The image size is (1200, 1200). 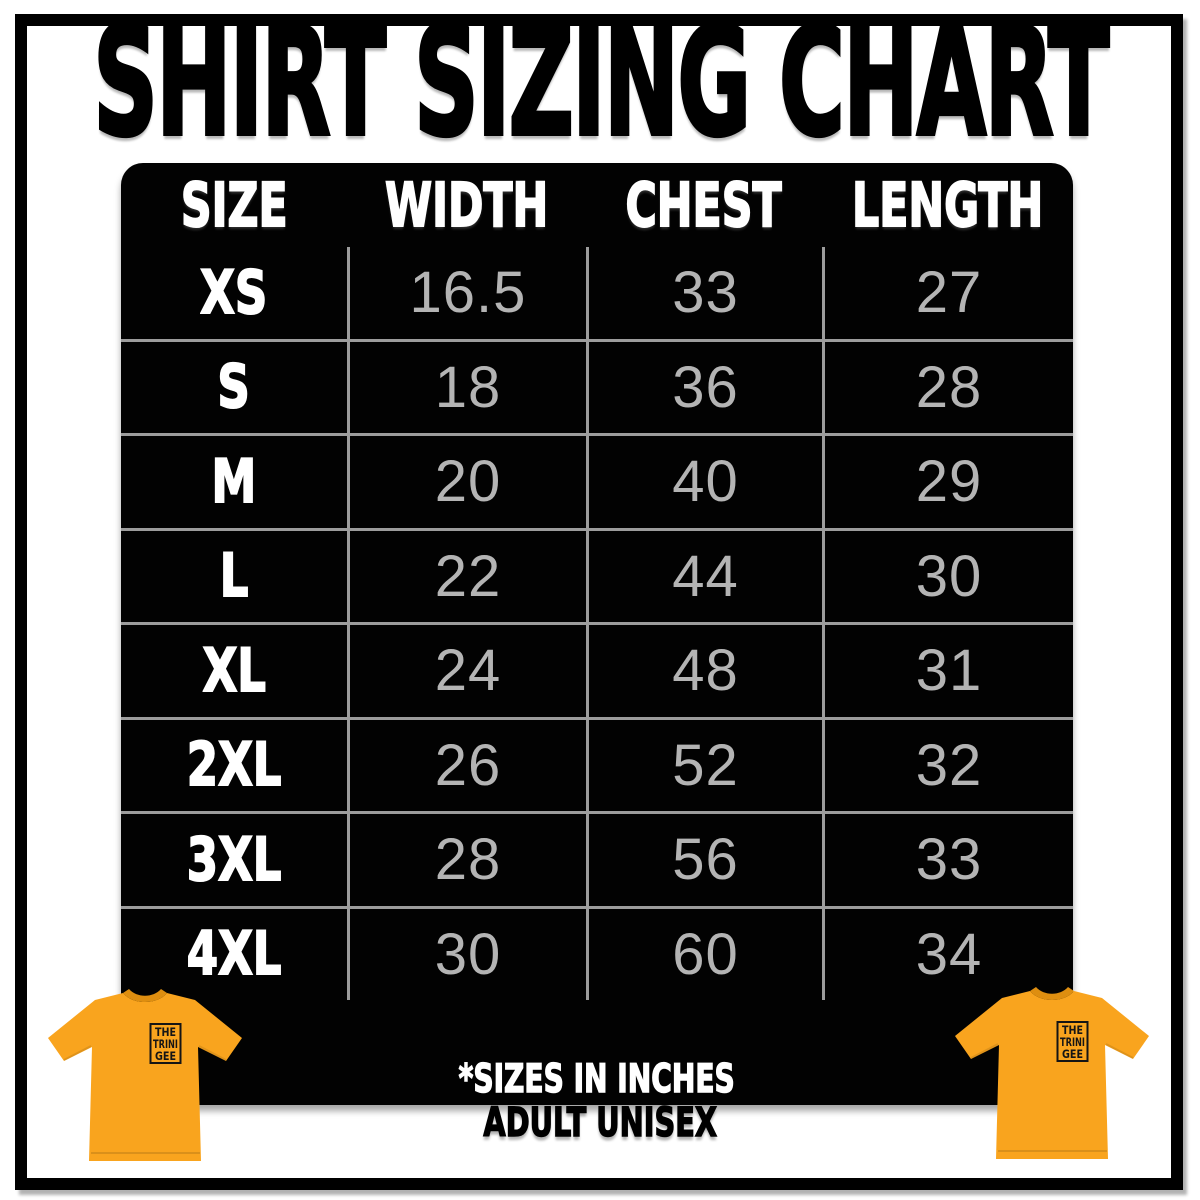 I want to click on table-row-l: L 22 44 30, so click(x=597, y=575).